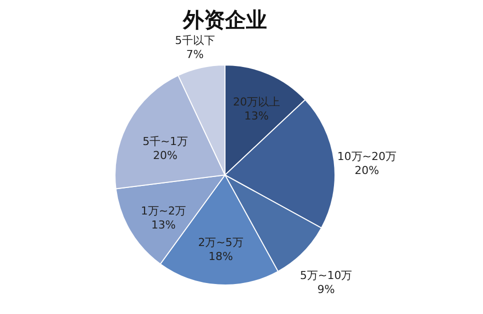 The width and height of the screenshot is (483, 314). I want to click on slice-label: 5千~1万, so click(165, 141).